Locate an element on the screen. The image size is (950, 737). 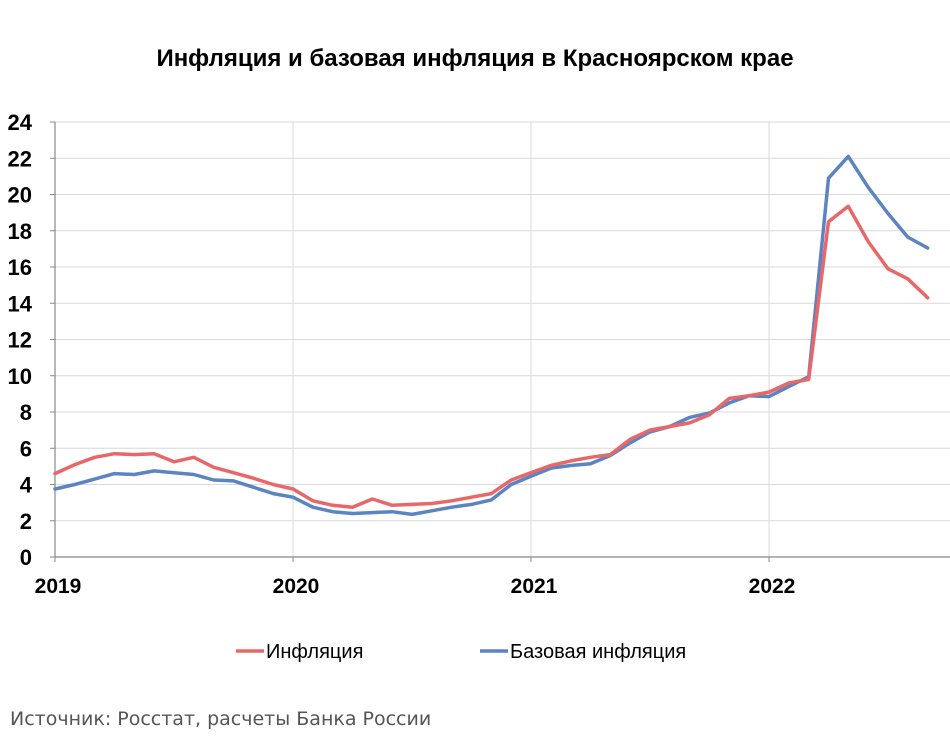
y-tick-label: 20 is located at coordinates (20, 195).